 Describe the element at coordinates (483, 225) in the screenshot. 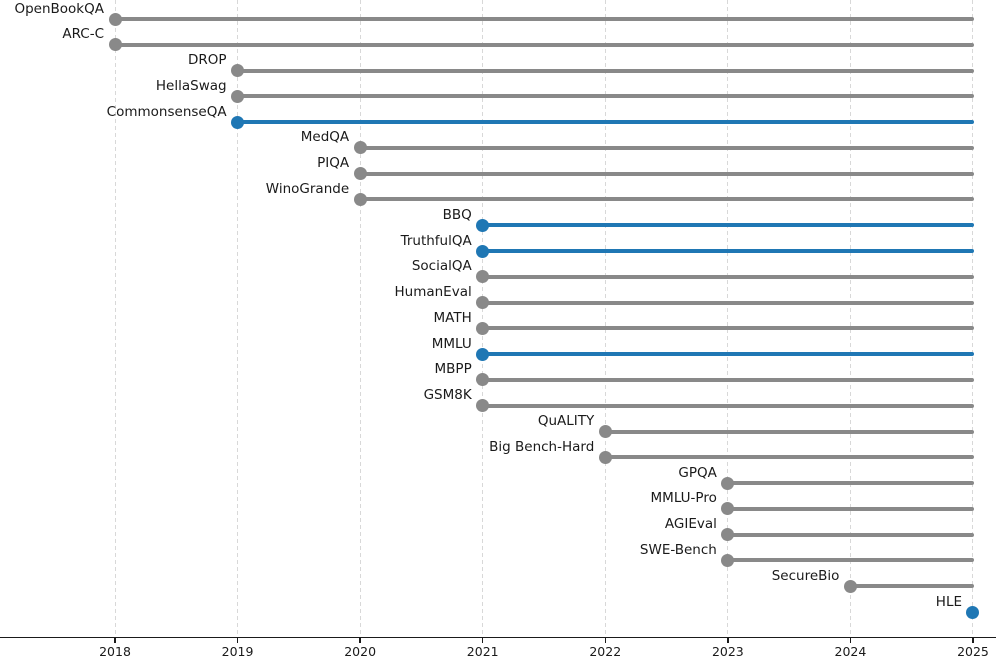

I see `benchmark-dot-BBQ` at that location.